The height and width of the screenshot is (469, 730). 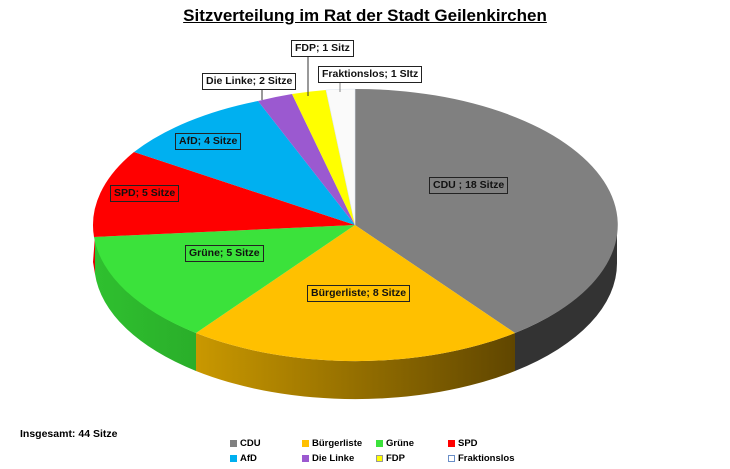 I want to click on data-label-afd: AfD; 4 Sitze, so click(x=208, y=141).